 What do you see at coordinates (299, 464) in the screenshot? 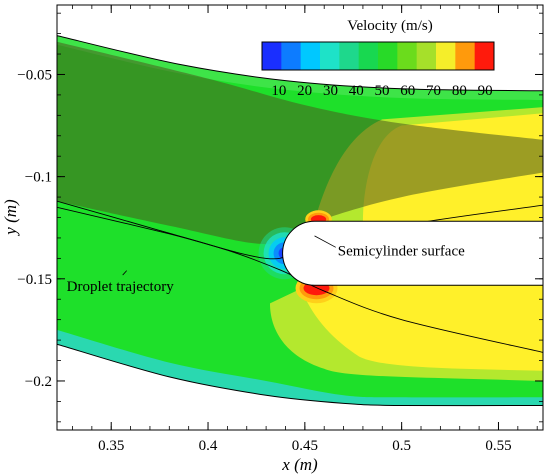
I see `x-axis-label: x (m)` at bounding box center [299, 464].